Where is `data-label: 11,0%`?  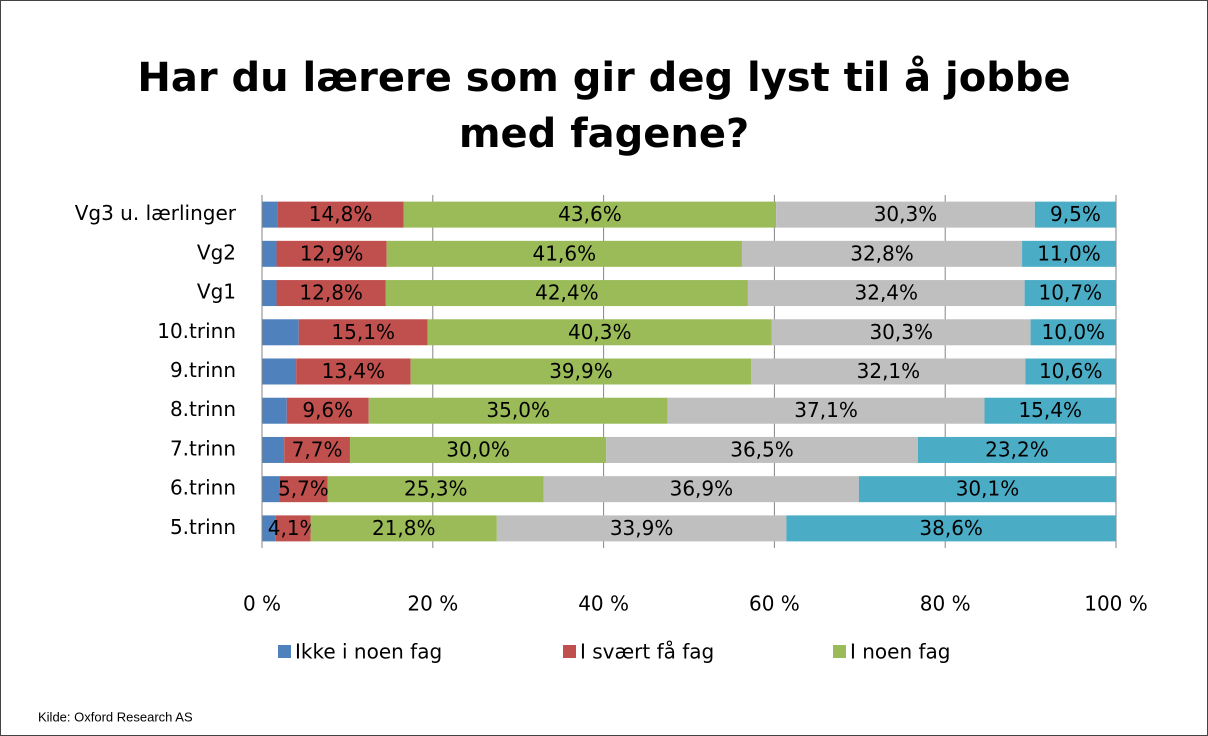 data-label: 11,0% is located at coordinates (1069, 253).